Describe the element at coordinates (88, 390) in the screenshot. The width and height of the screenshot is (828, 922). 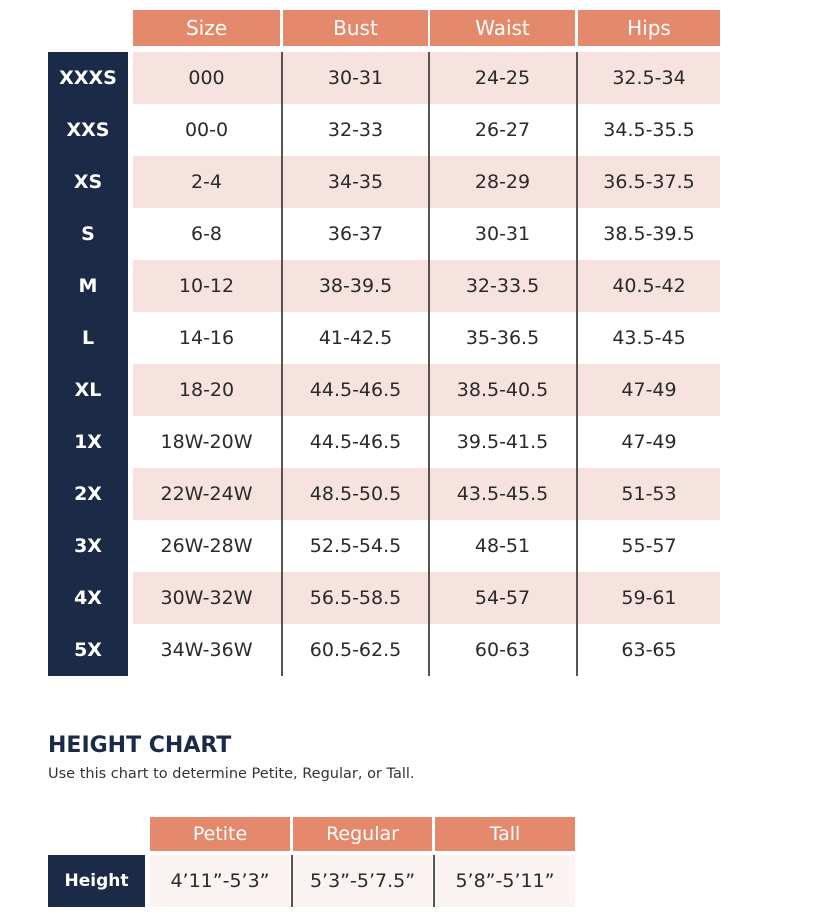
I see `row-label: XL` at that location.